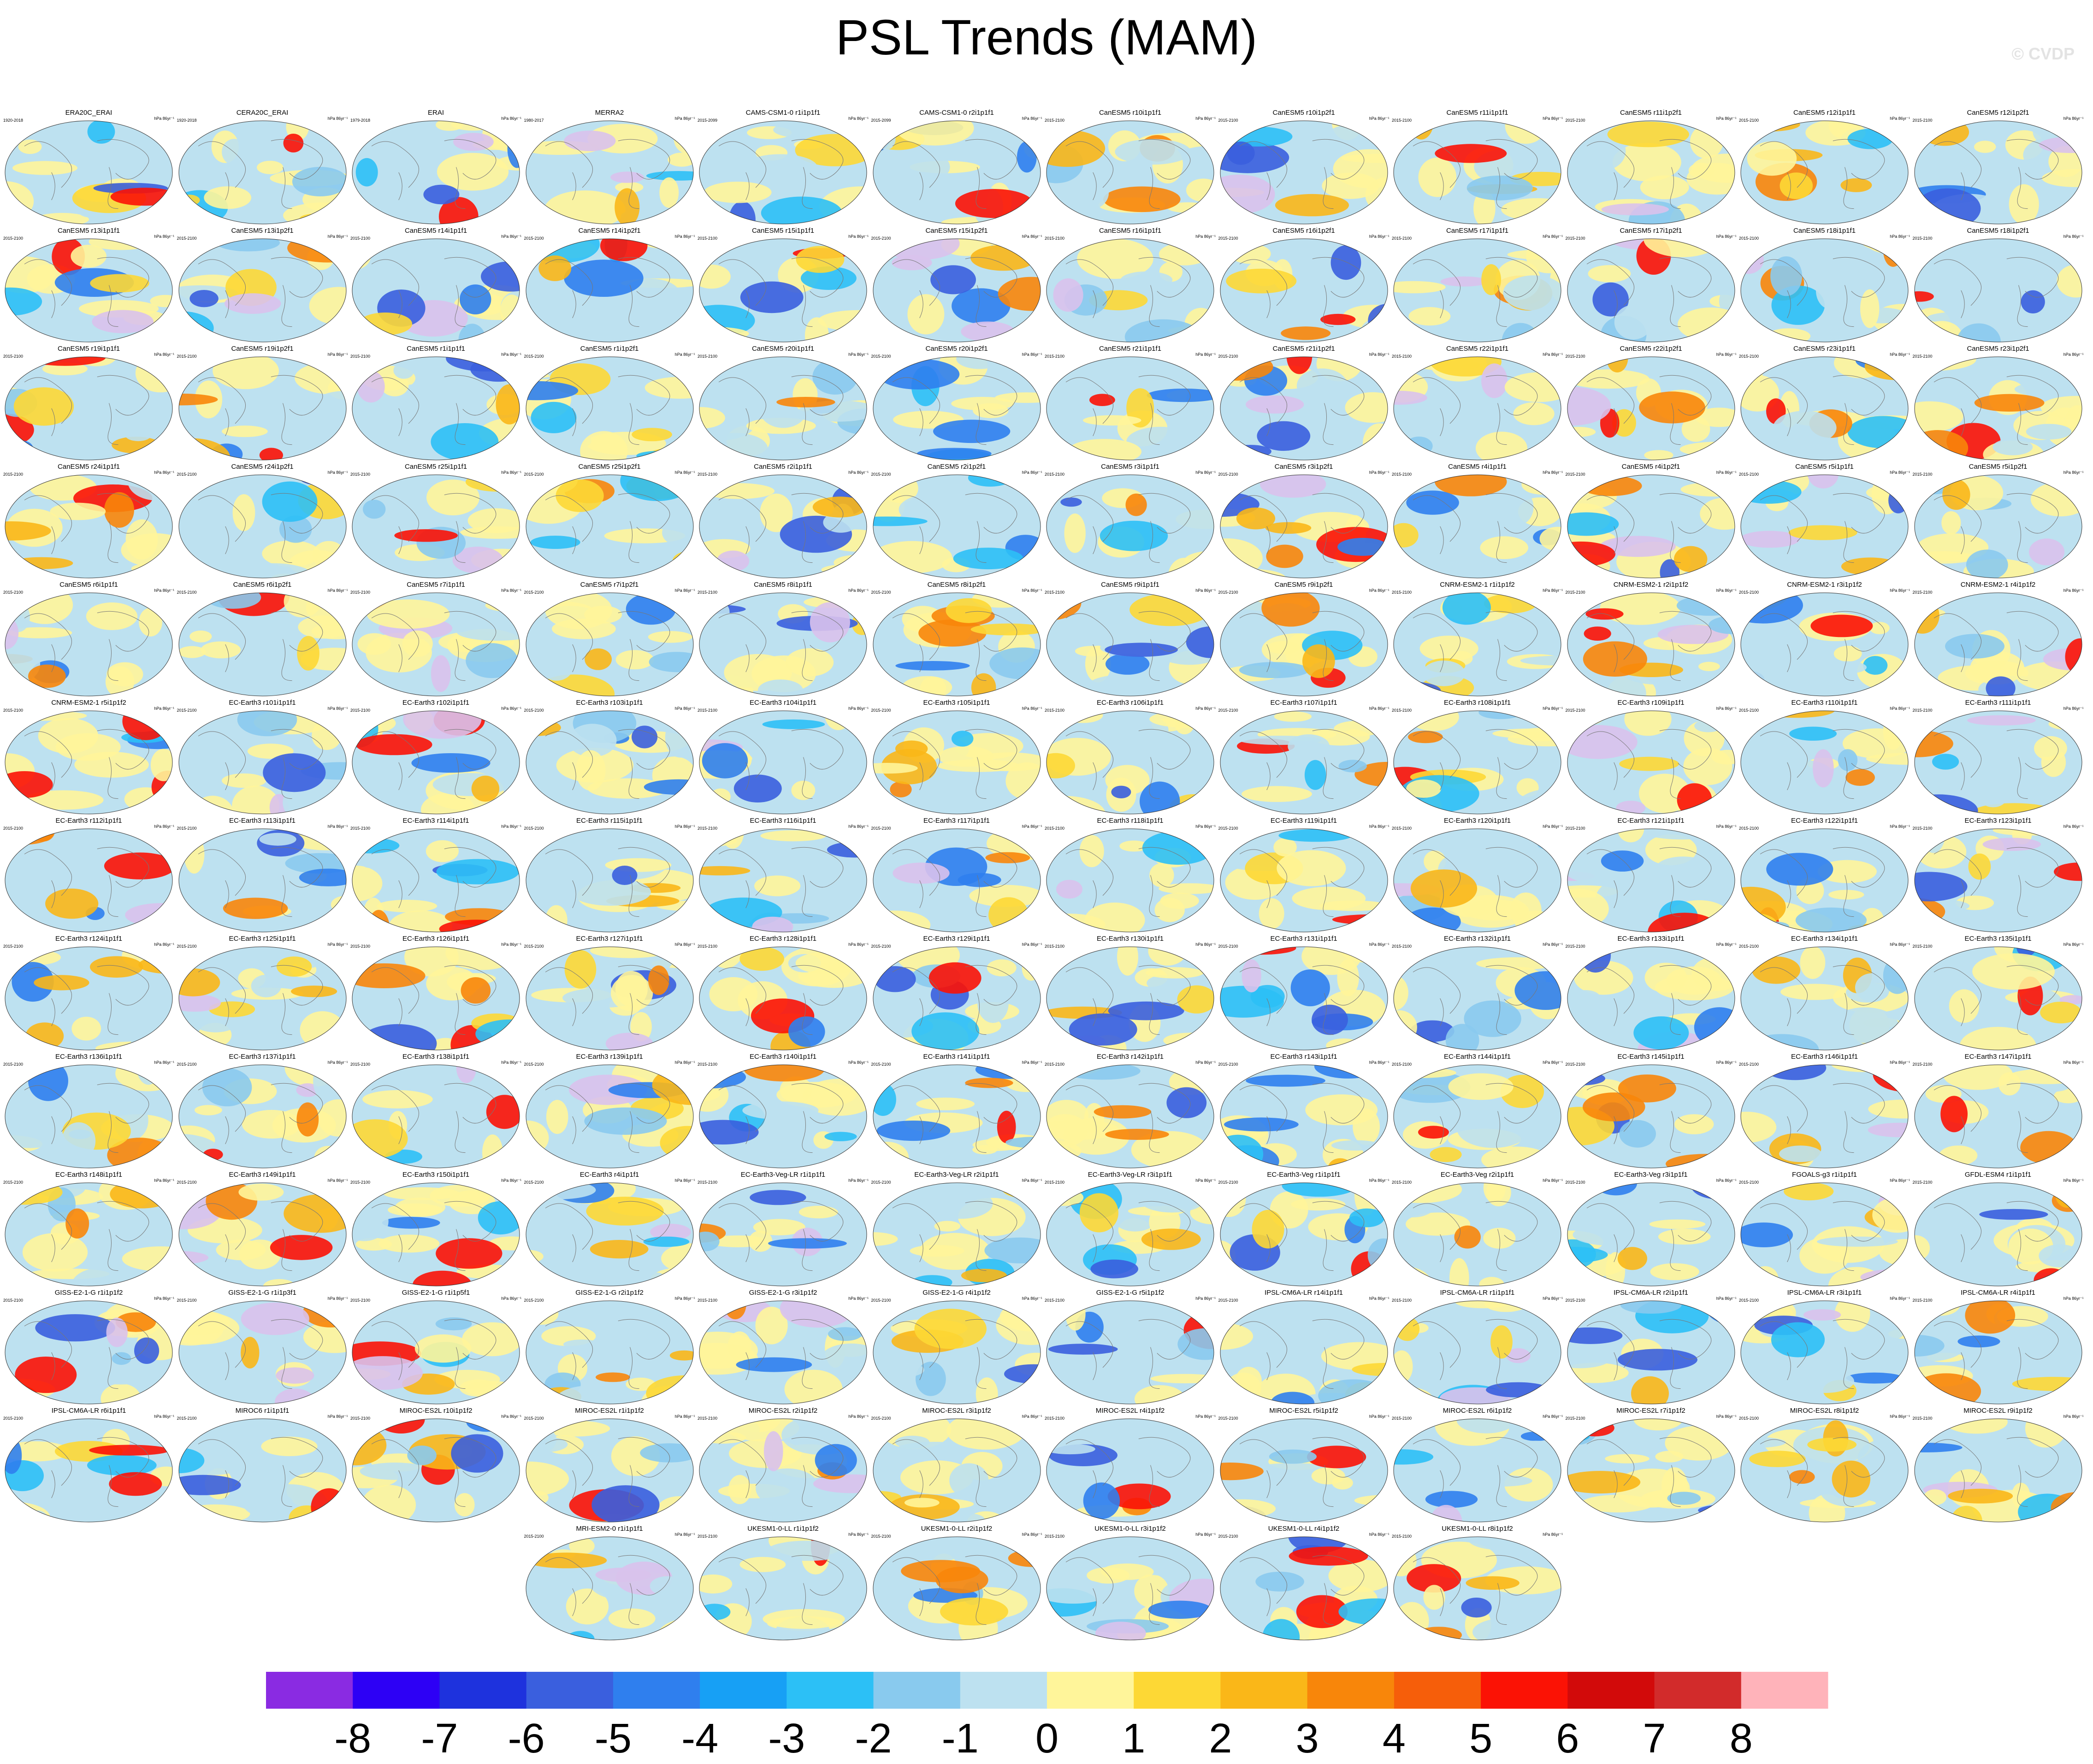 The height and width of the screenshot is (1764, 2093). Describe the element at coordinates (609, 349) in the screenshot. I see `panel-title: CanESM5 r1i1p2f1` at that location.